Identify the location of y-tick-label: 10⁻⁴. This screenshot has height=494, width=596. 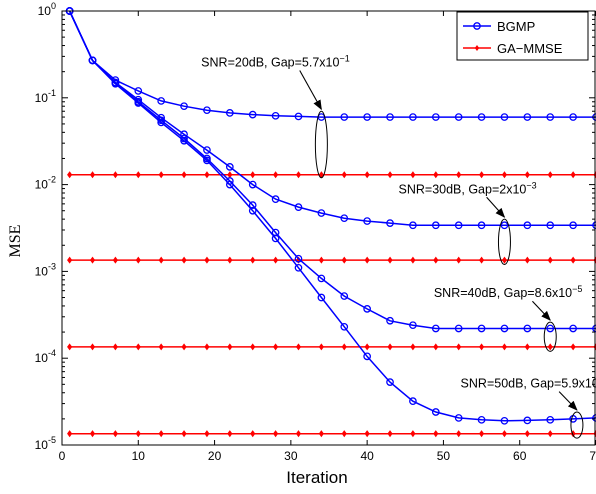
(45, 356).